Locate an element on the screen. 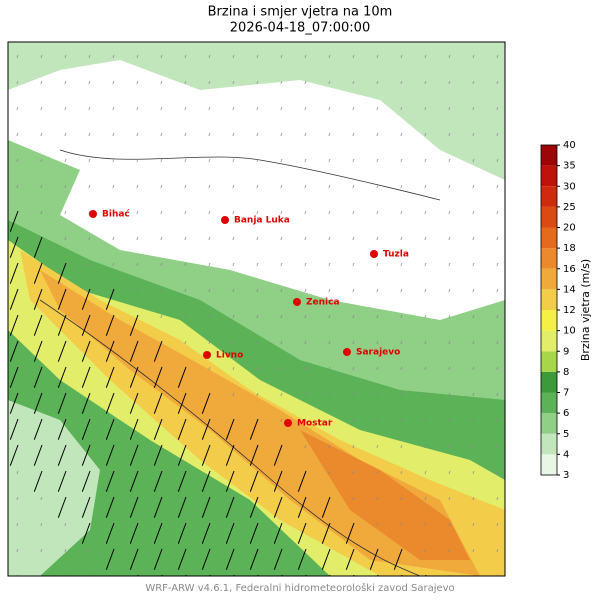 The width and height of the screenshot is (600, 600). colorbar-band is located at coordinates (549, 258).